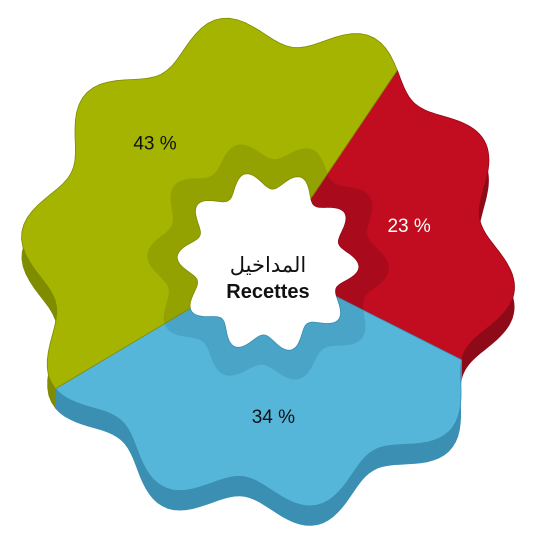  What do you see at coordinates (267, 292) in the screenshot?
I see `center-label-french: Recettes` at bounding box center [267, 292].